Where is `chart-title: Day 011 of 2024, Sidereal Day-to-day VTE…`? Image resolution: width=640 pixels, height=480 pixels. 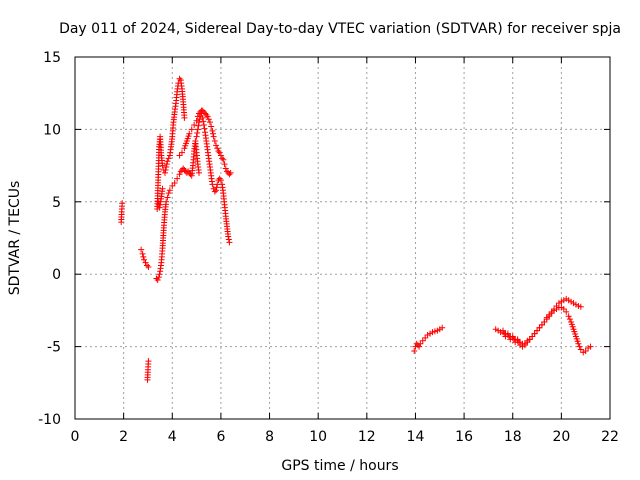
chart-title: Day 011 of 2024, Sidereal Day-to-day VTE… is located at coordinates (340, 29).